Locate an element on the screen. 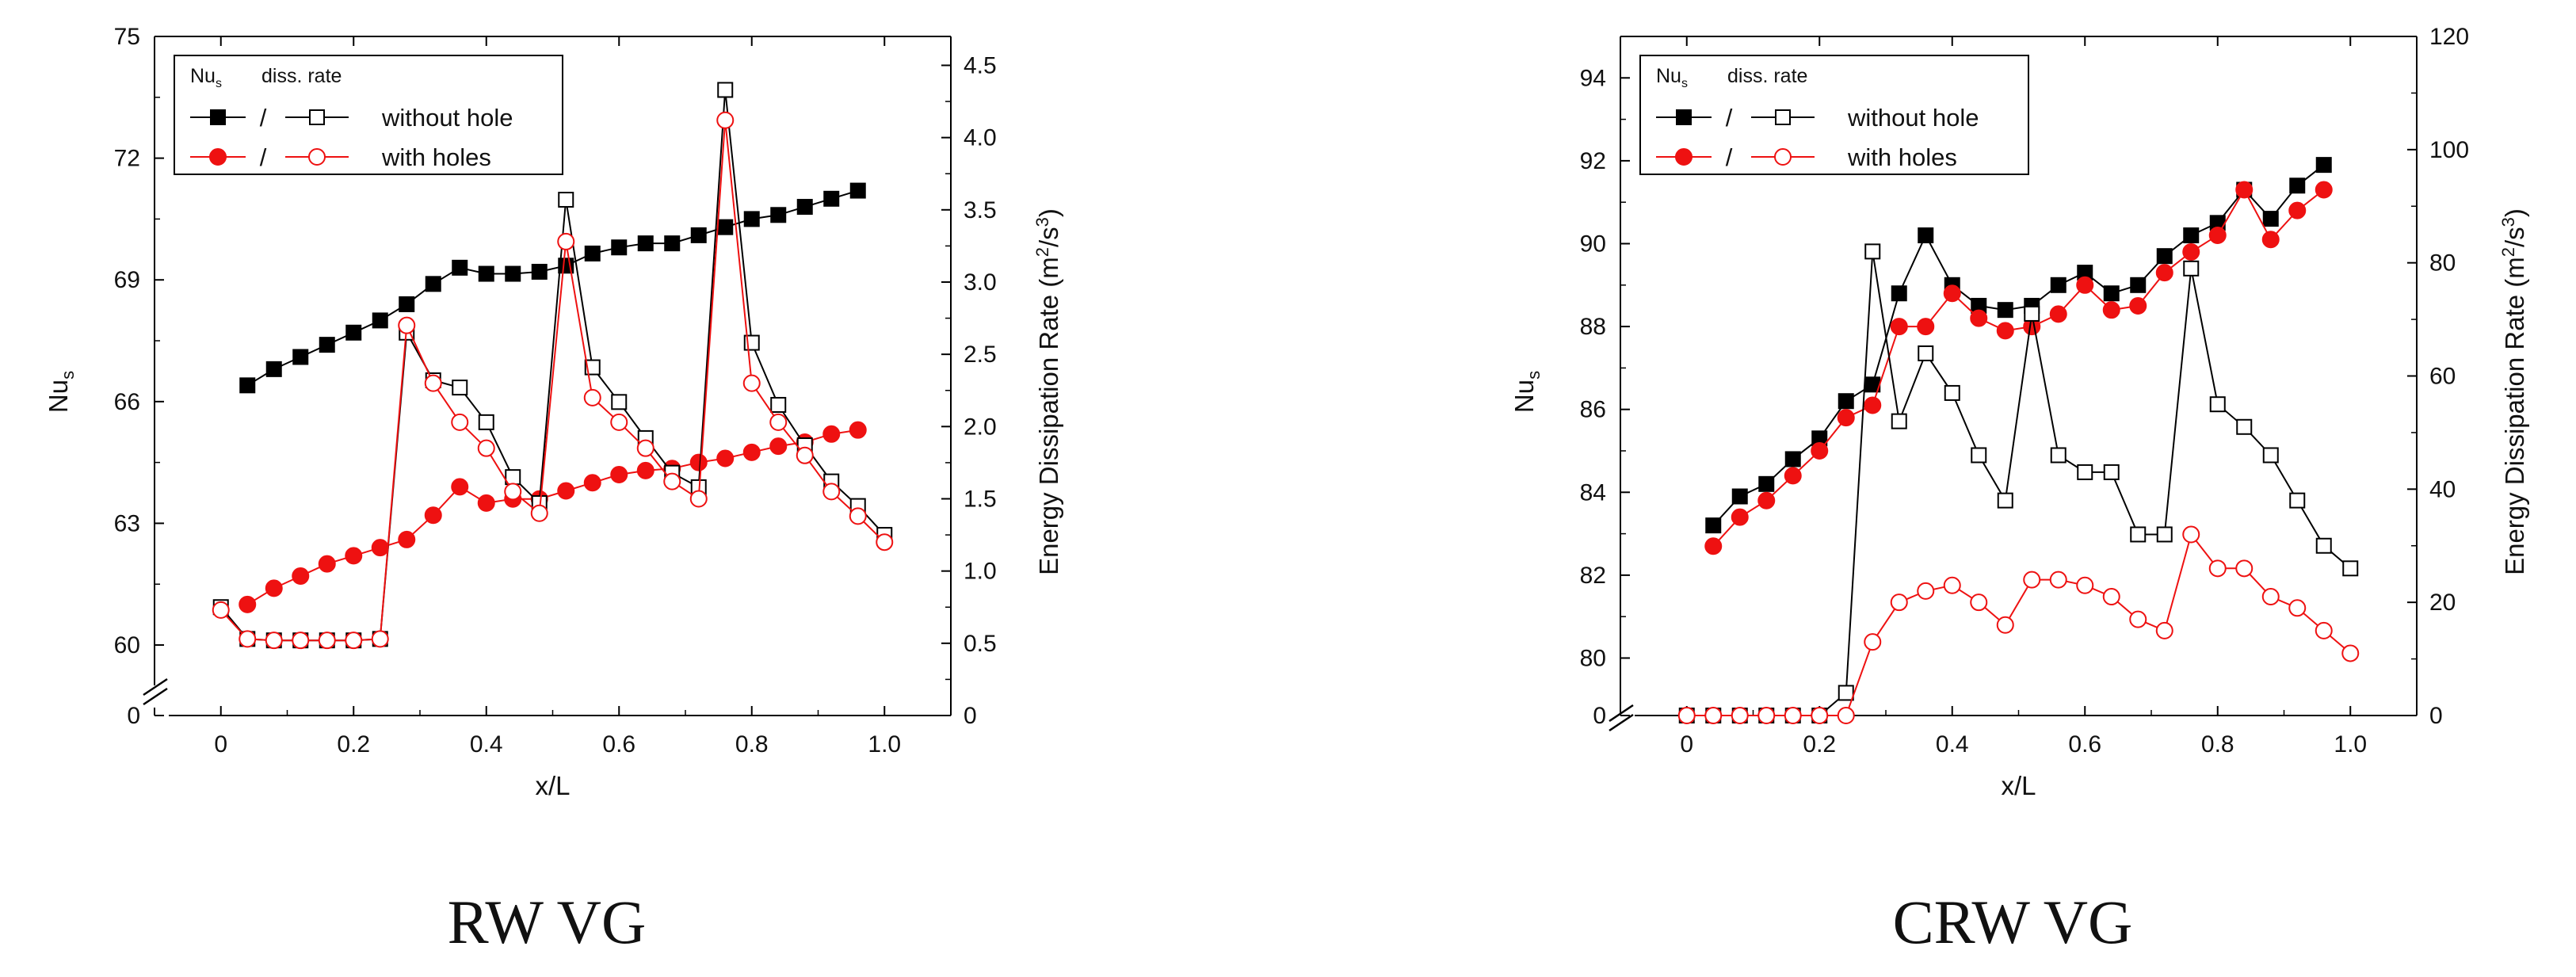 The width and height of the screenshot is (2576, 977). legend-marker-filled is located at coordinates (218, 117).